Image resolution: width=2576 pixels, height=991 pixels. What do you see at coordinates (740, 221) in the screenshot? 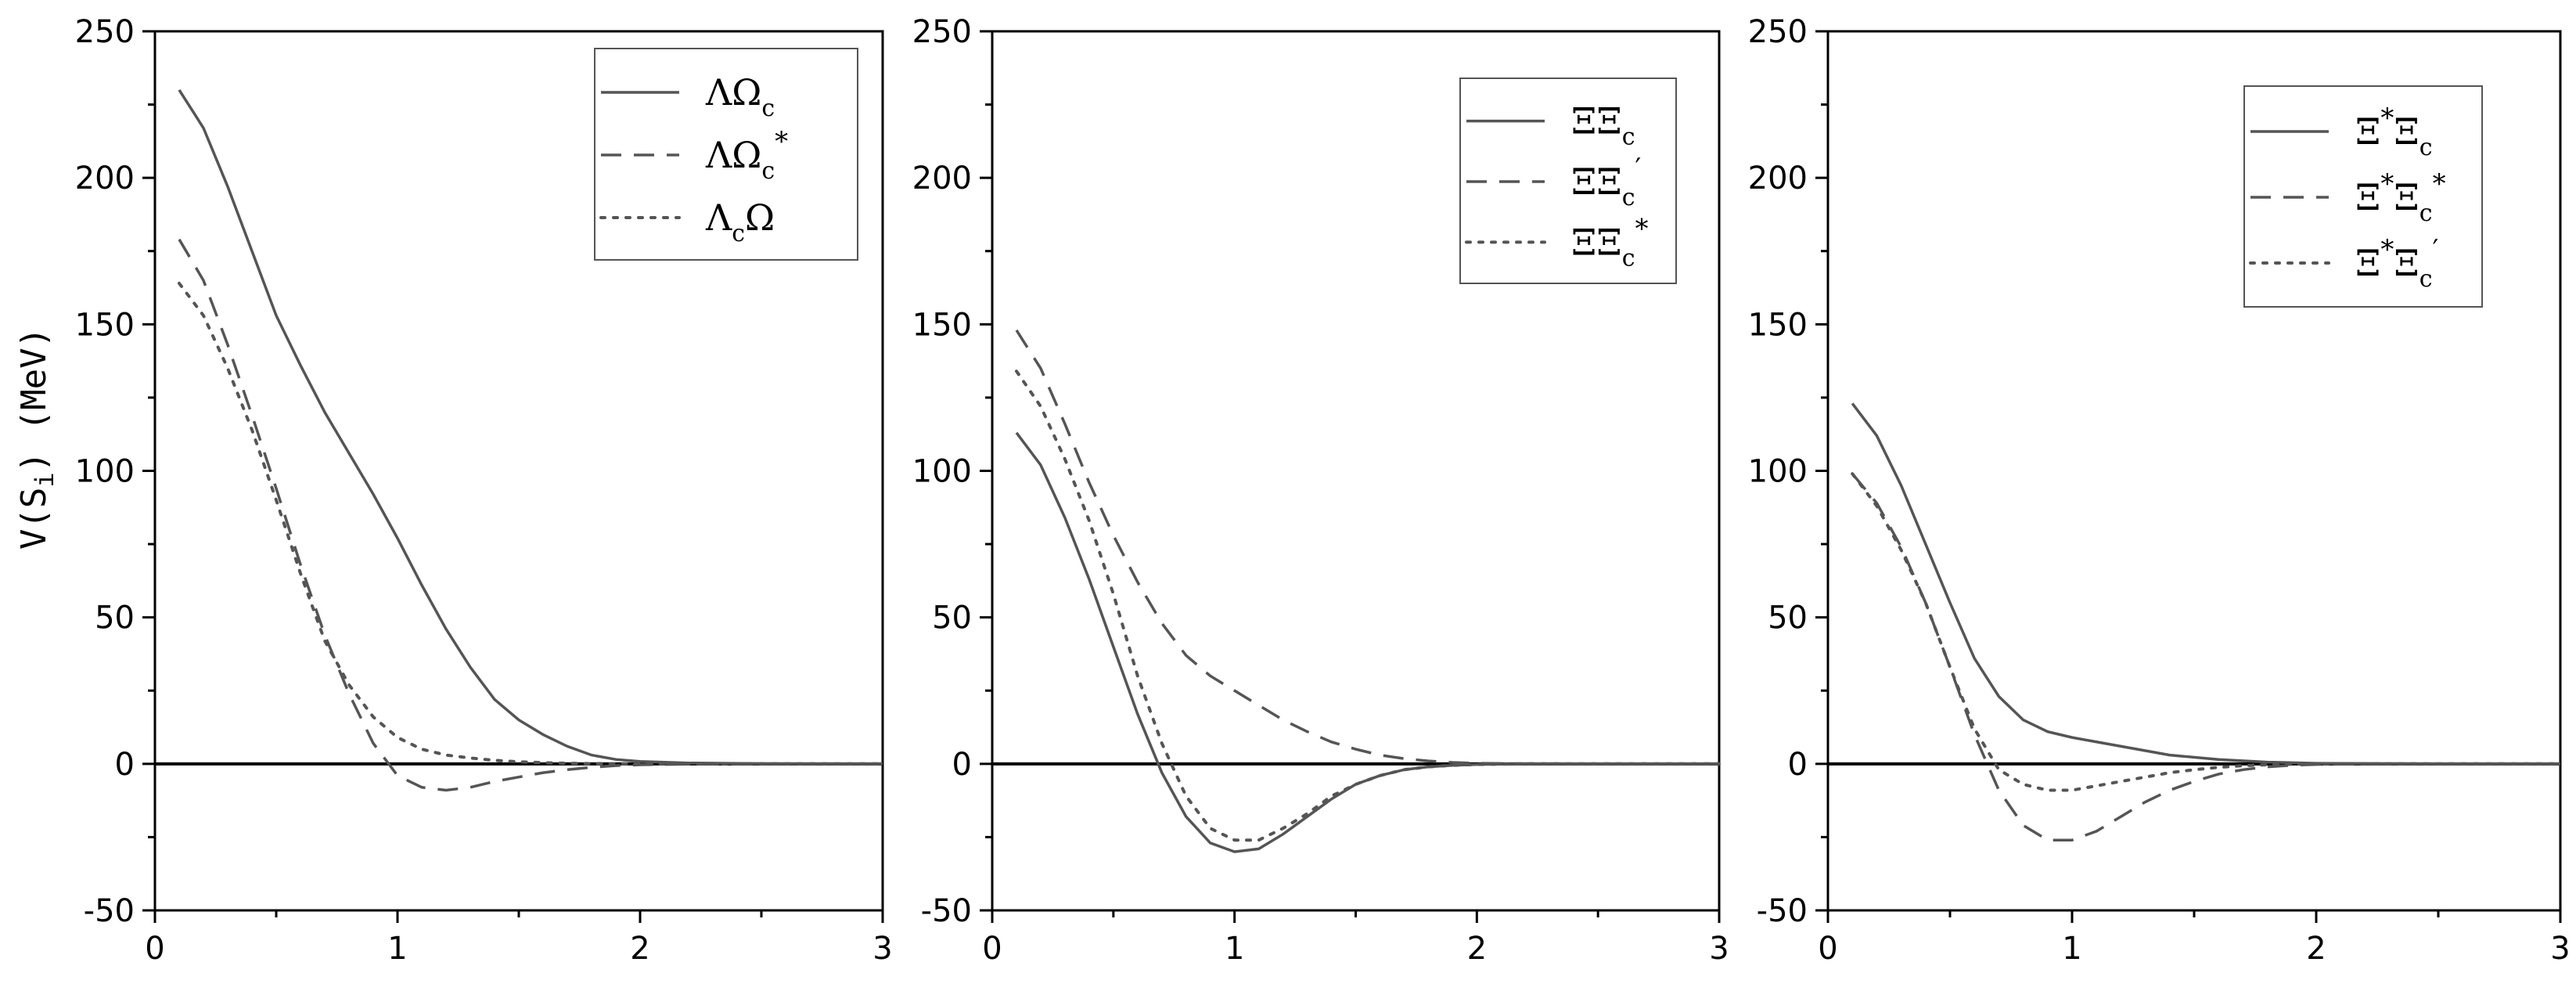
I see `legend-label: ΛcΩ` at bounding box center [740, 221].